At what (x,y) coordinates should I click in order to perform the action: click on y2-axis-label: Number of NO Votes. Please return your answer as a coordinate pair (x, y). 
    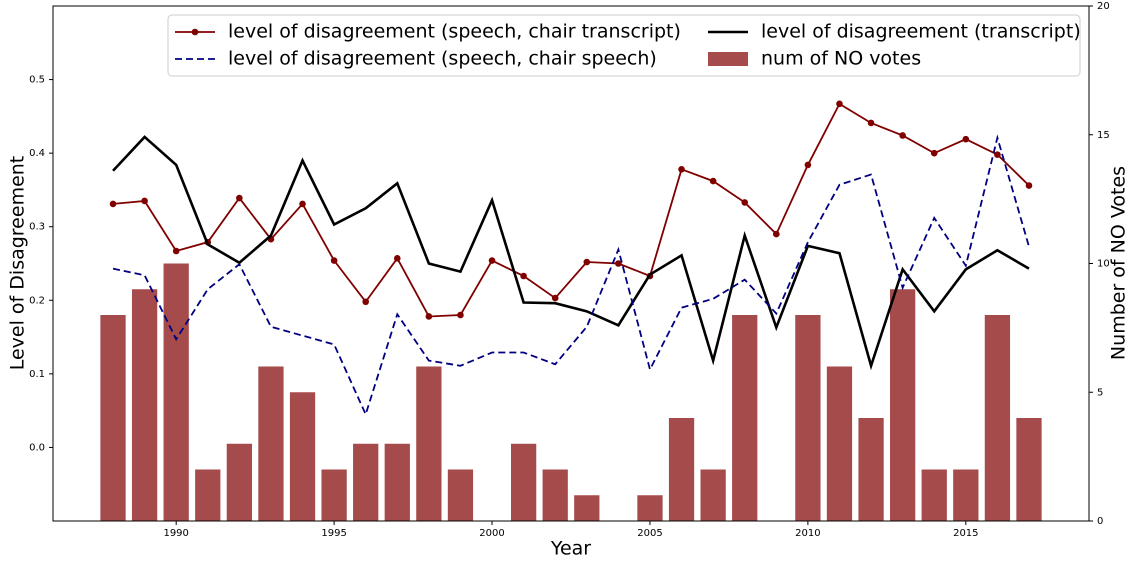
    Looking at the image, I should click on (1119, 263).